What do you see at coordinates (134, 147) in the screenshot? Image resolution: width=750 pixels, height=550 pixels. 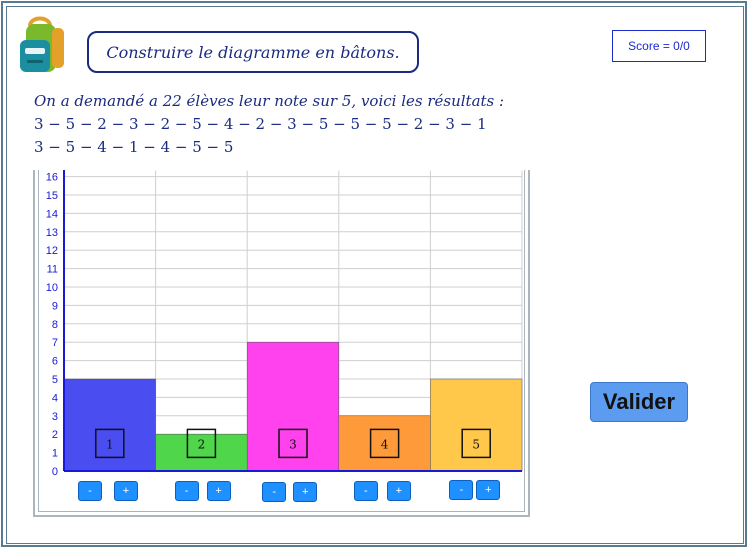 I see `results-line-2: 3 − 5 − 4 − 1 − 4 − 5 − 5` at bounding box center [134, 147].